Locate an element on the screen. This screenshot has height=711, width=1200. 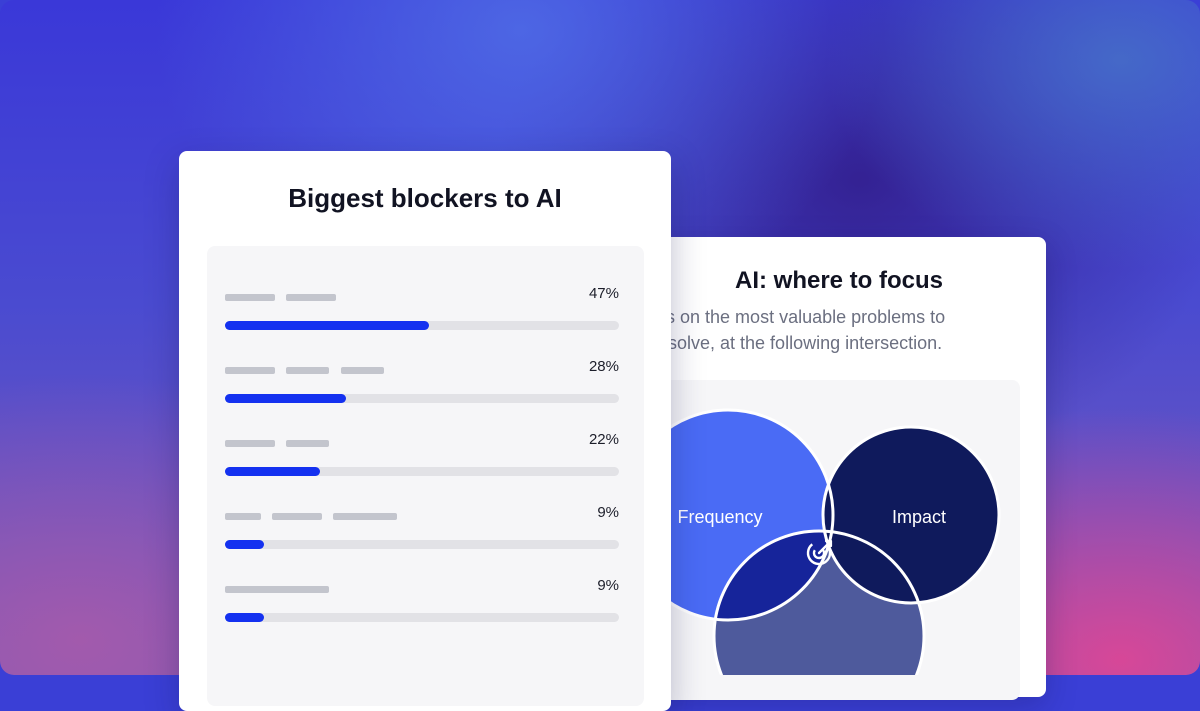
frequency-label: Frequency is located at coordinates (719, 517).